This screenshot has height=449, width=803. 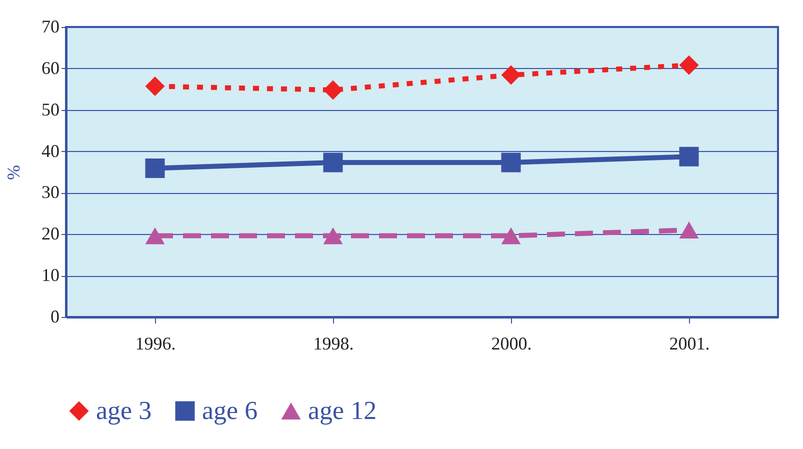 I want to click on legend-label: age 6, so click(x=230, y=410).